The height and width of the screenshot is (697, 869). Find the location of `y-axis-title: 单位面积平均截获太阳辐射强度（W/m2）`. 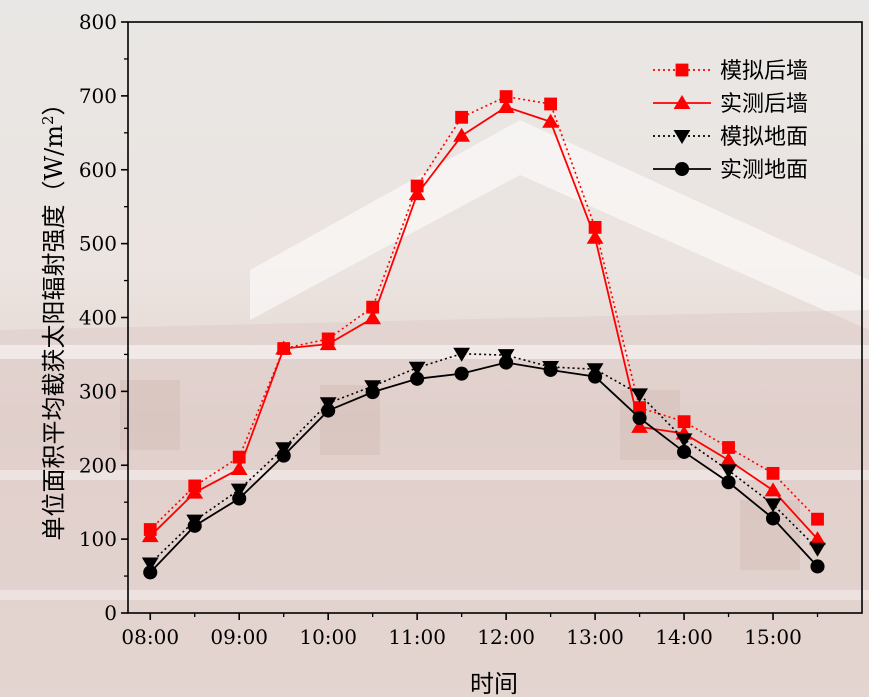

y-axis-title: 单位面积平均截获太阳辐射强度（W/m2） is located at coordinates (53, 315).